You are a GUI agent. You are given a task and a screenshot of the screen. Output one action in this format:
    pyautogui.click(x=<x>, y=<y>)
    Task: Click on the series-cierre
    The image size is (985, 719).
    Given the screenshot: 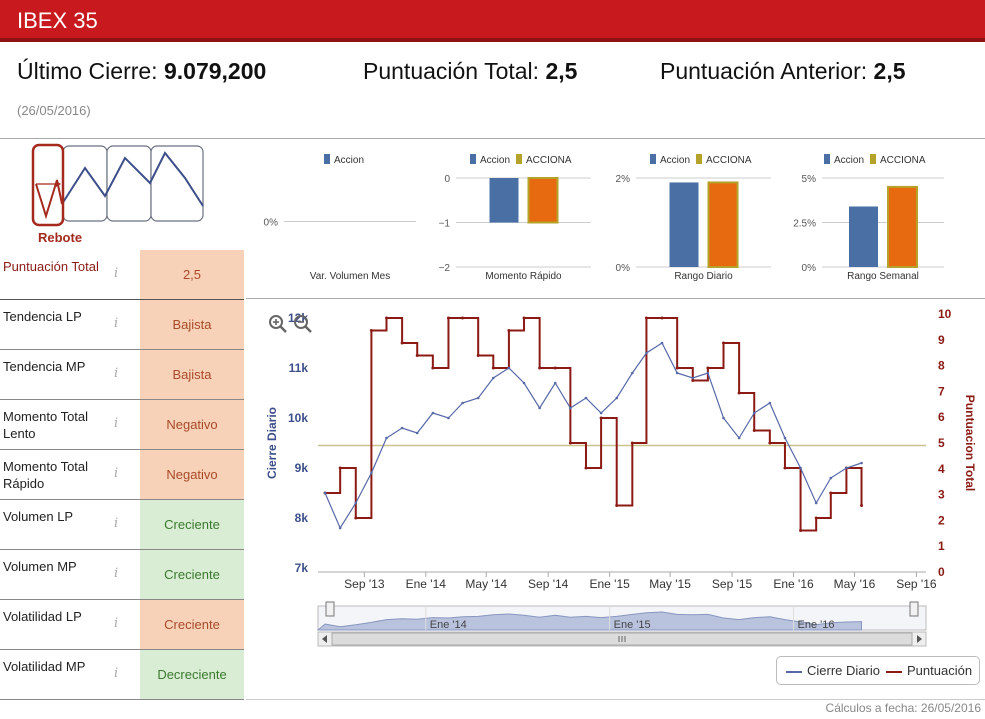 What is the action you would take?
    pyautogui.click(x=593, y=436)
    